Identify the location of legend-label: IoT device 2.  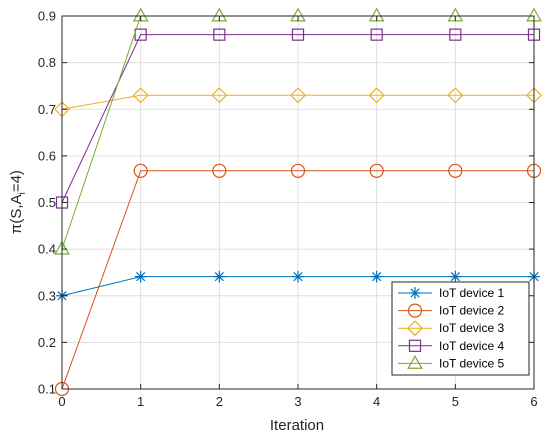
(471, 311).